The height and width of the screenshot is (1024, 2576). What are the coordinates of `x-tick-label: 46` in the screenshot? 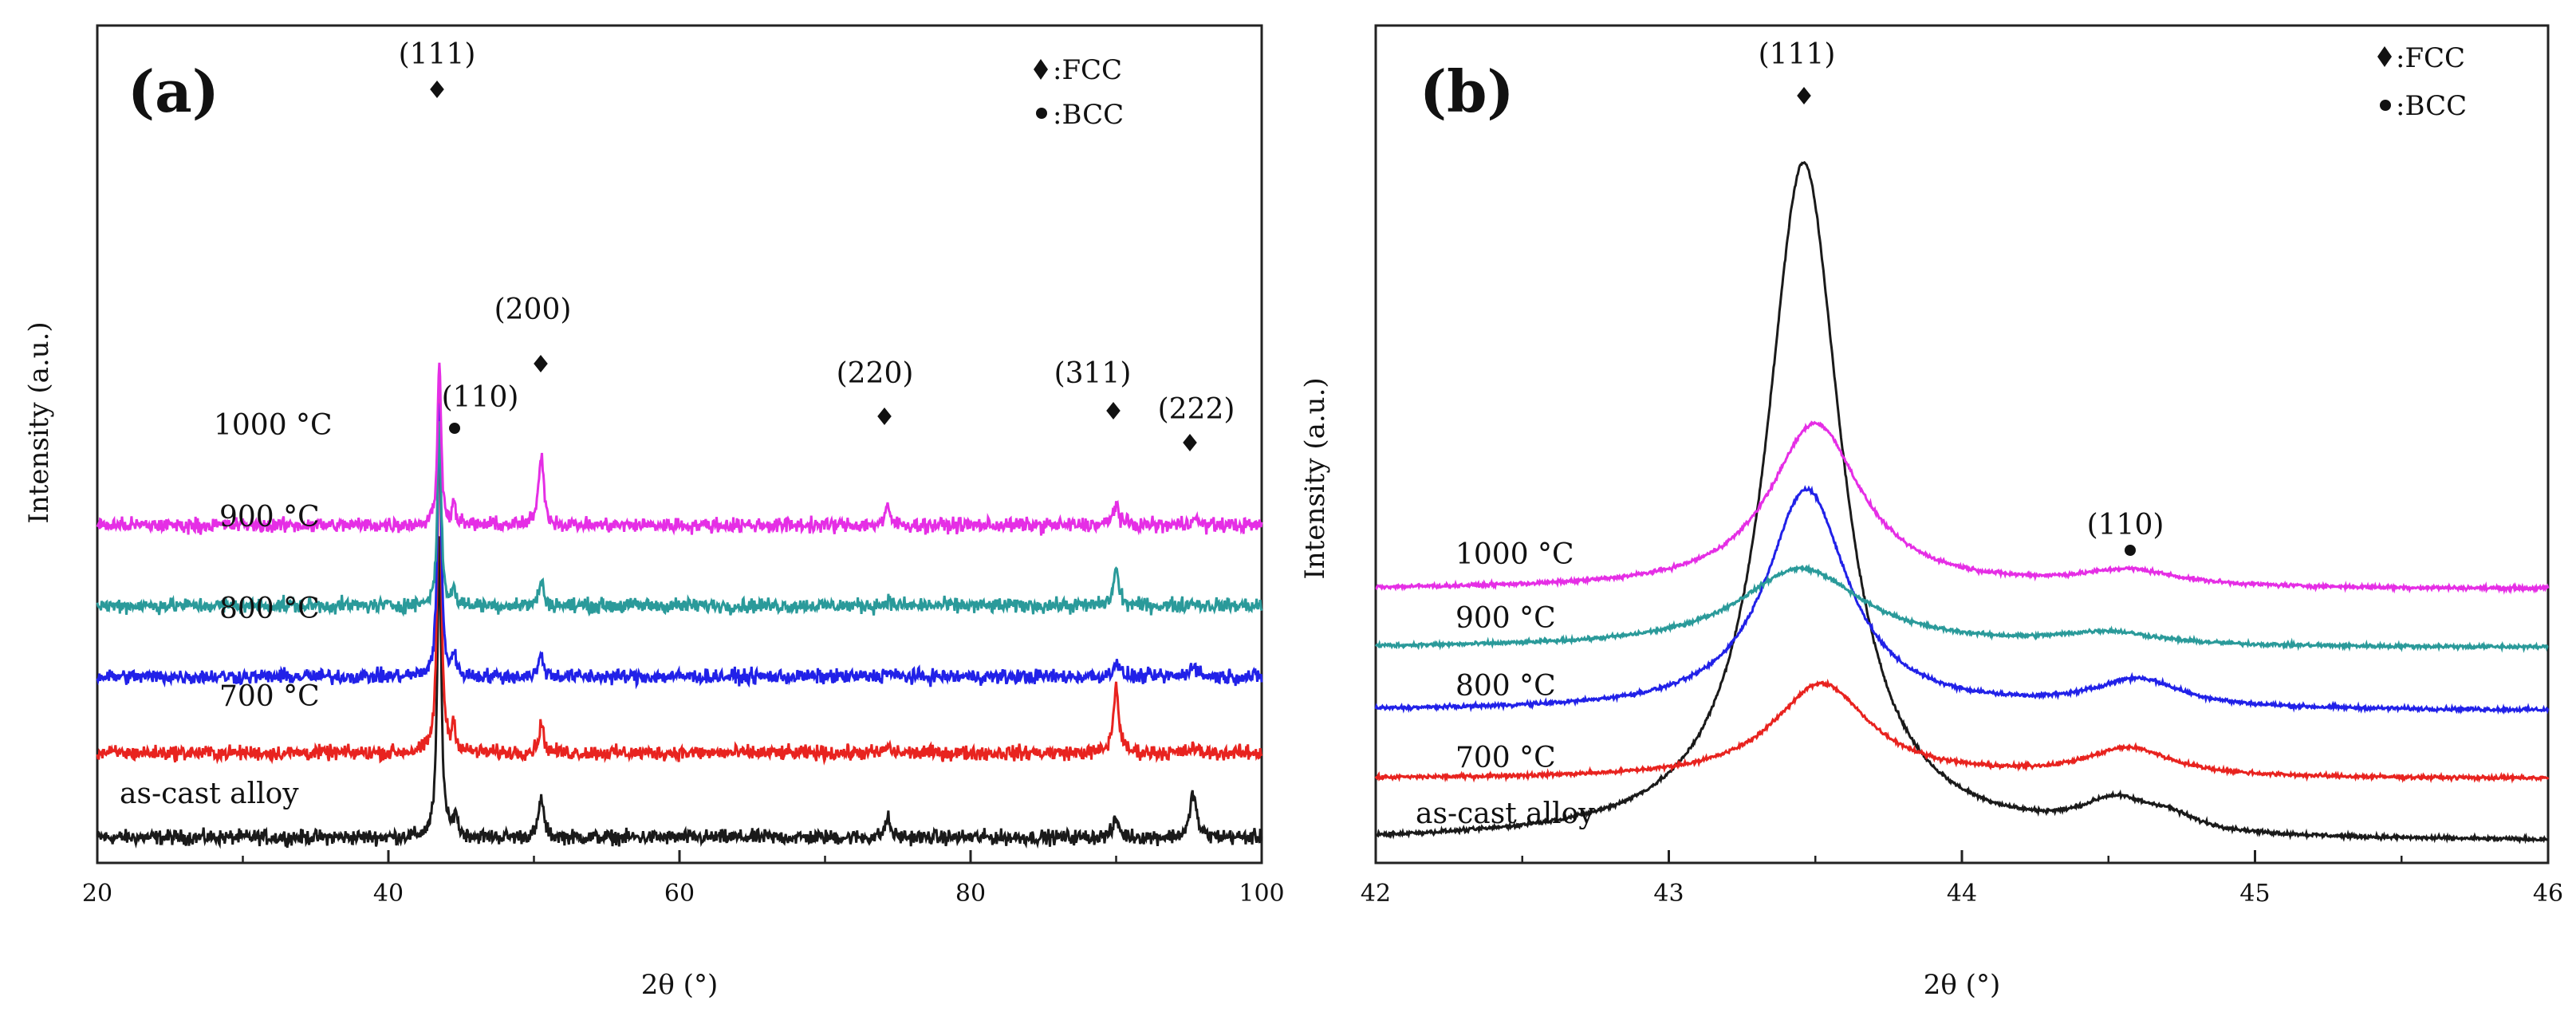 It's located at (2548, 894).